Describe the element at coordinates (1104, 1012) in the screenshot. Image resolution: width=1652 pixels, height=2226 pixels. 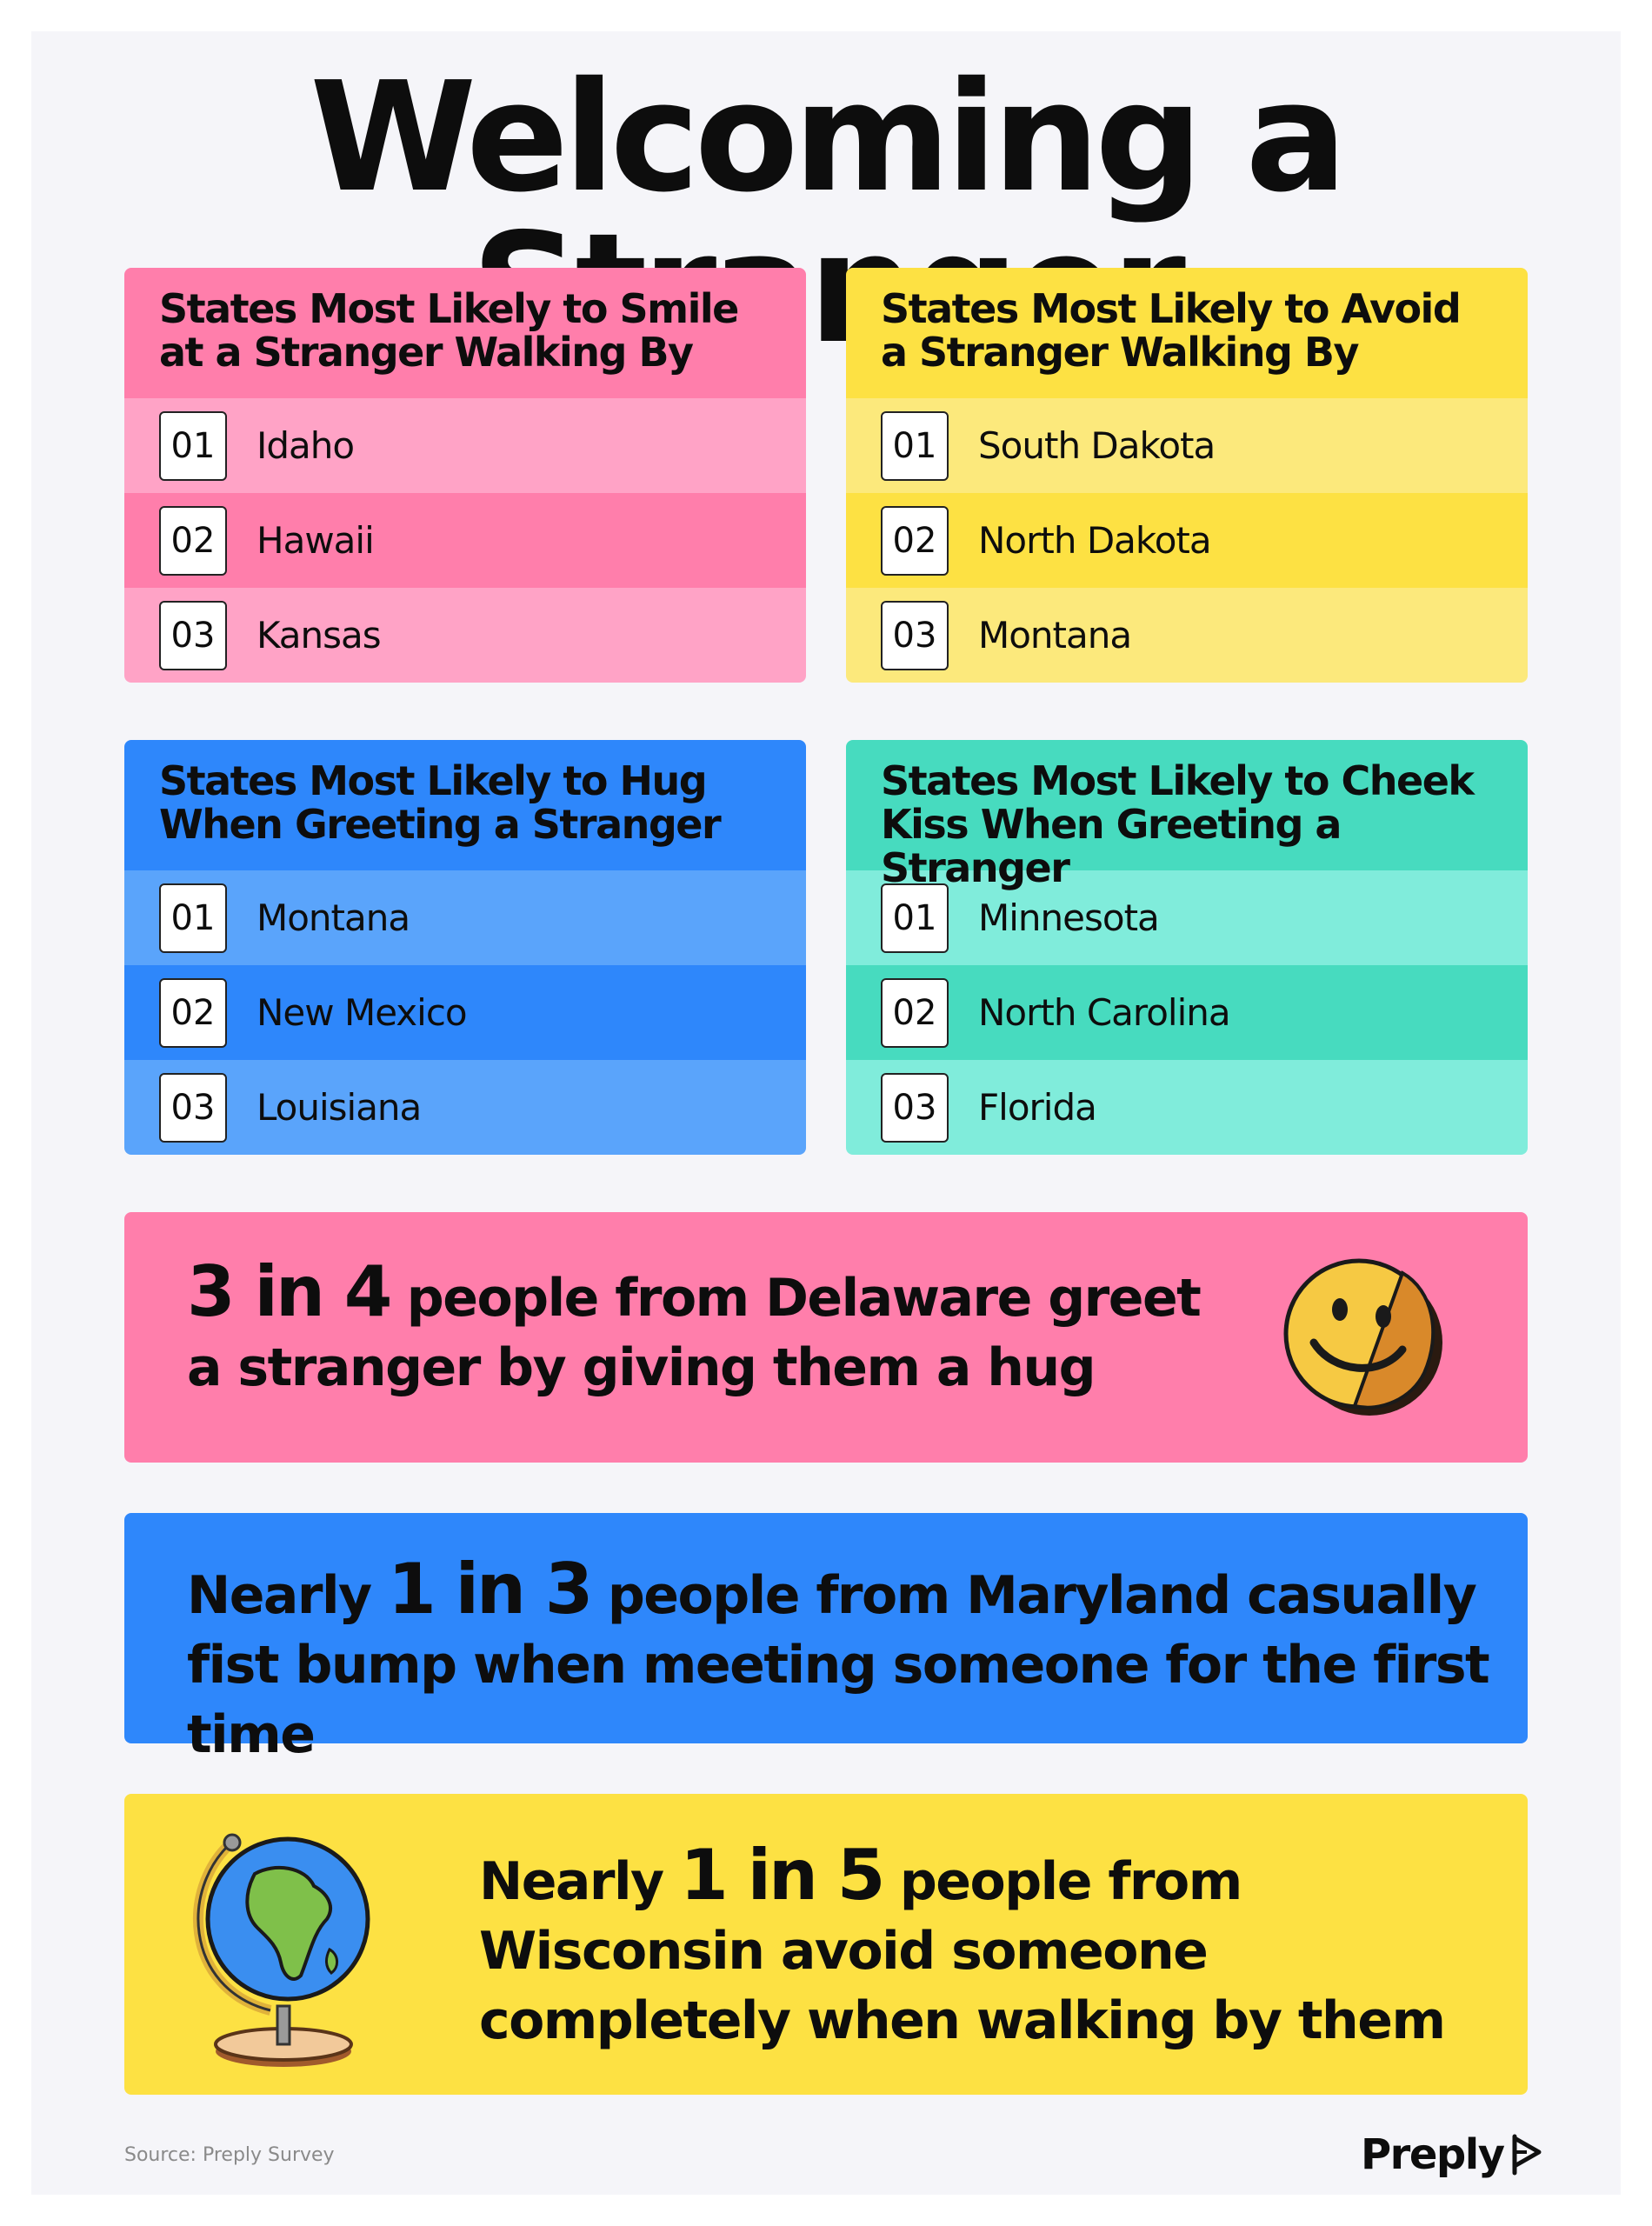
I see `state-name: North Carolina` at that location.